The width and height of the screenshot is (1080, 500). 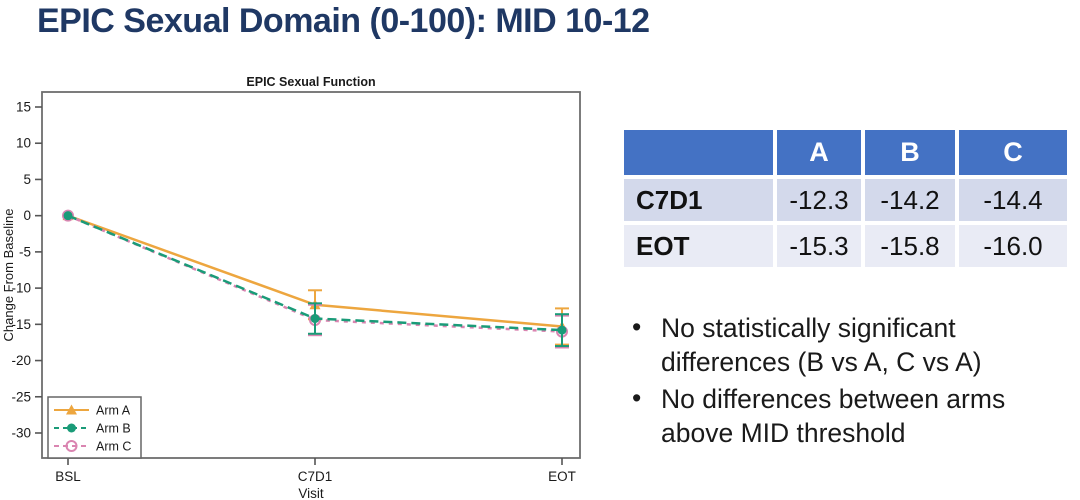 What do you see at coordinates (315, 273) in the screenshot?
I see `series-line-arm-c` at bounding box center [315, 273].